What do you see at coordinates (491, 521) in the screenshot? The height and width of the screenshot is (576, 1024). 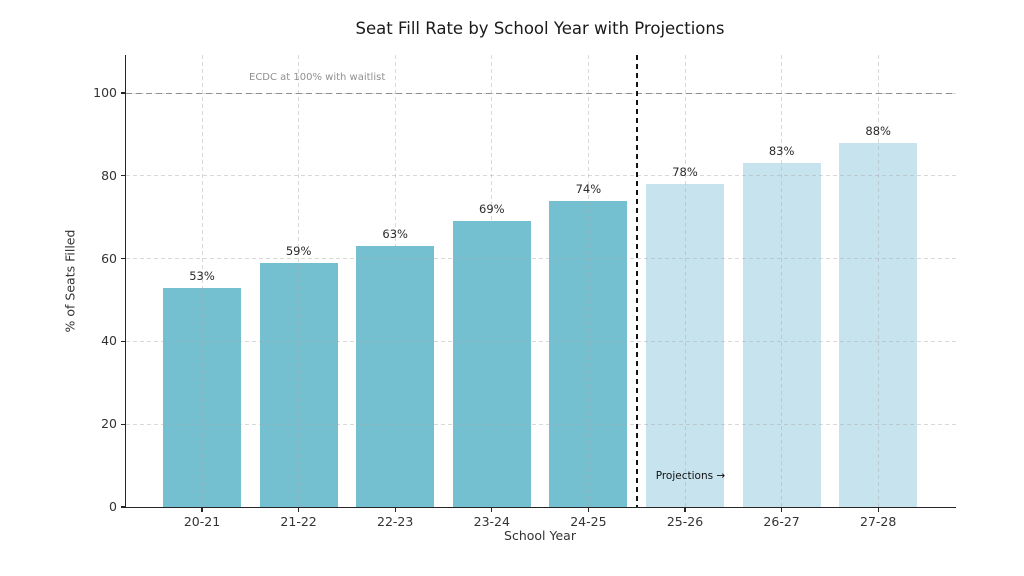 I see `x-tick-label-23-24: 23-24` at bounding box center [491, 521].